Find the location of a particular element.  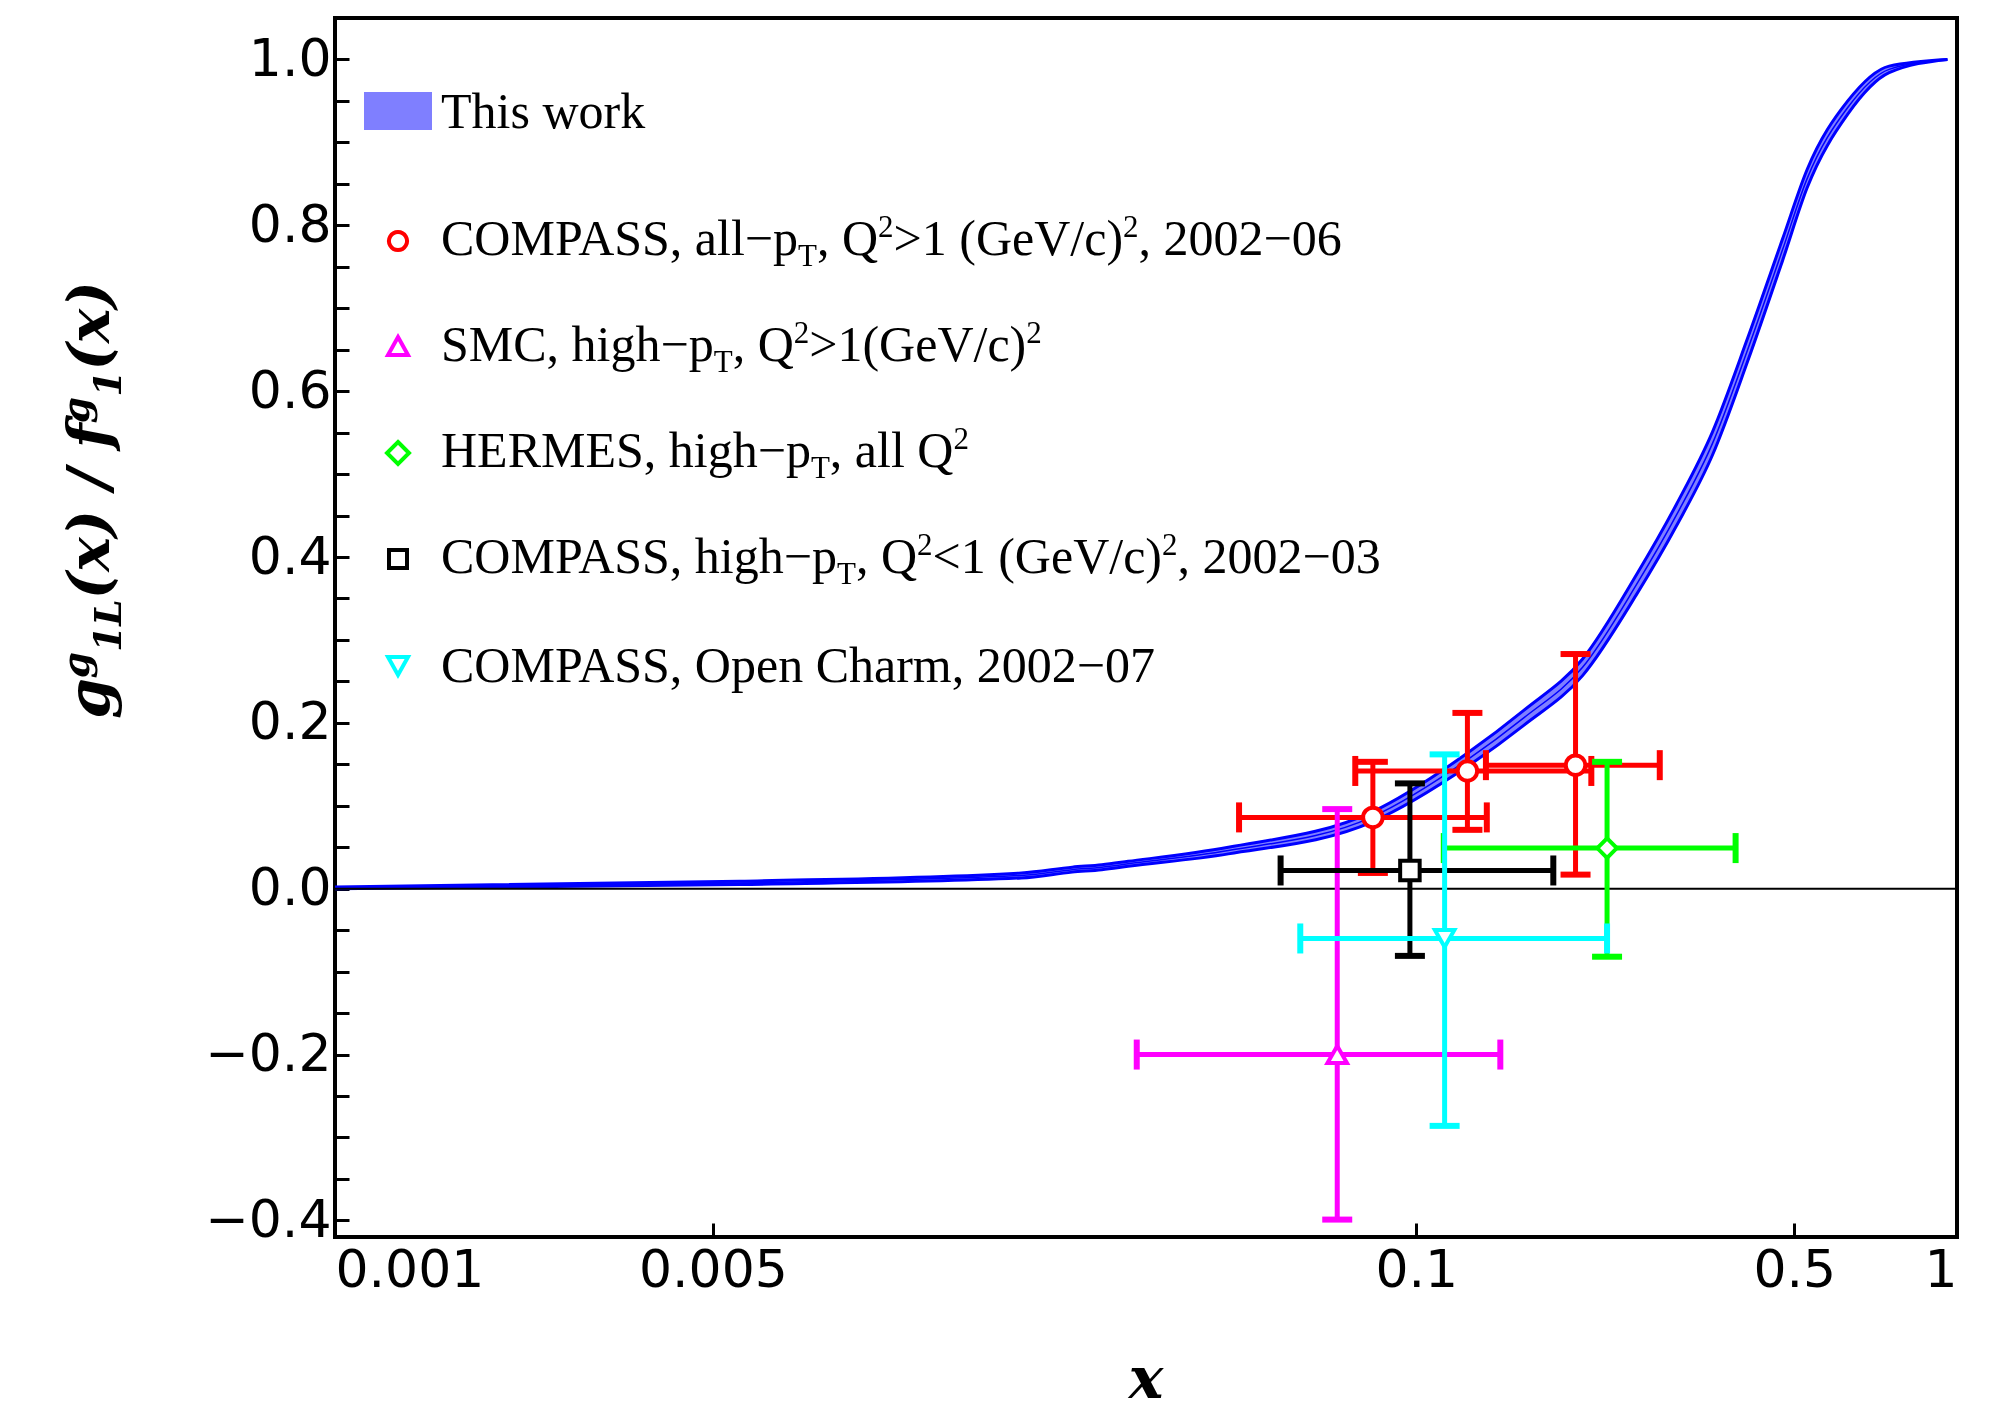

y-tick-label: 0.2 is located at coordinates (290, 721).